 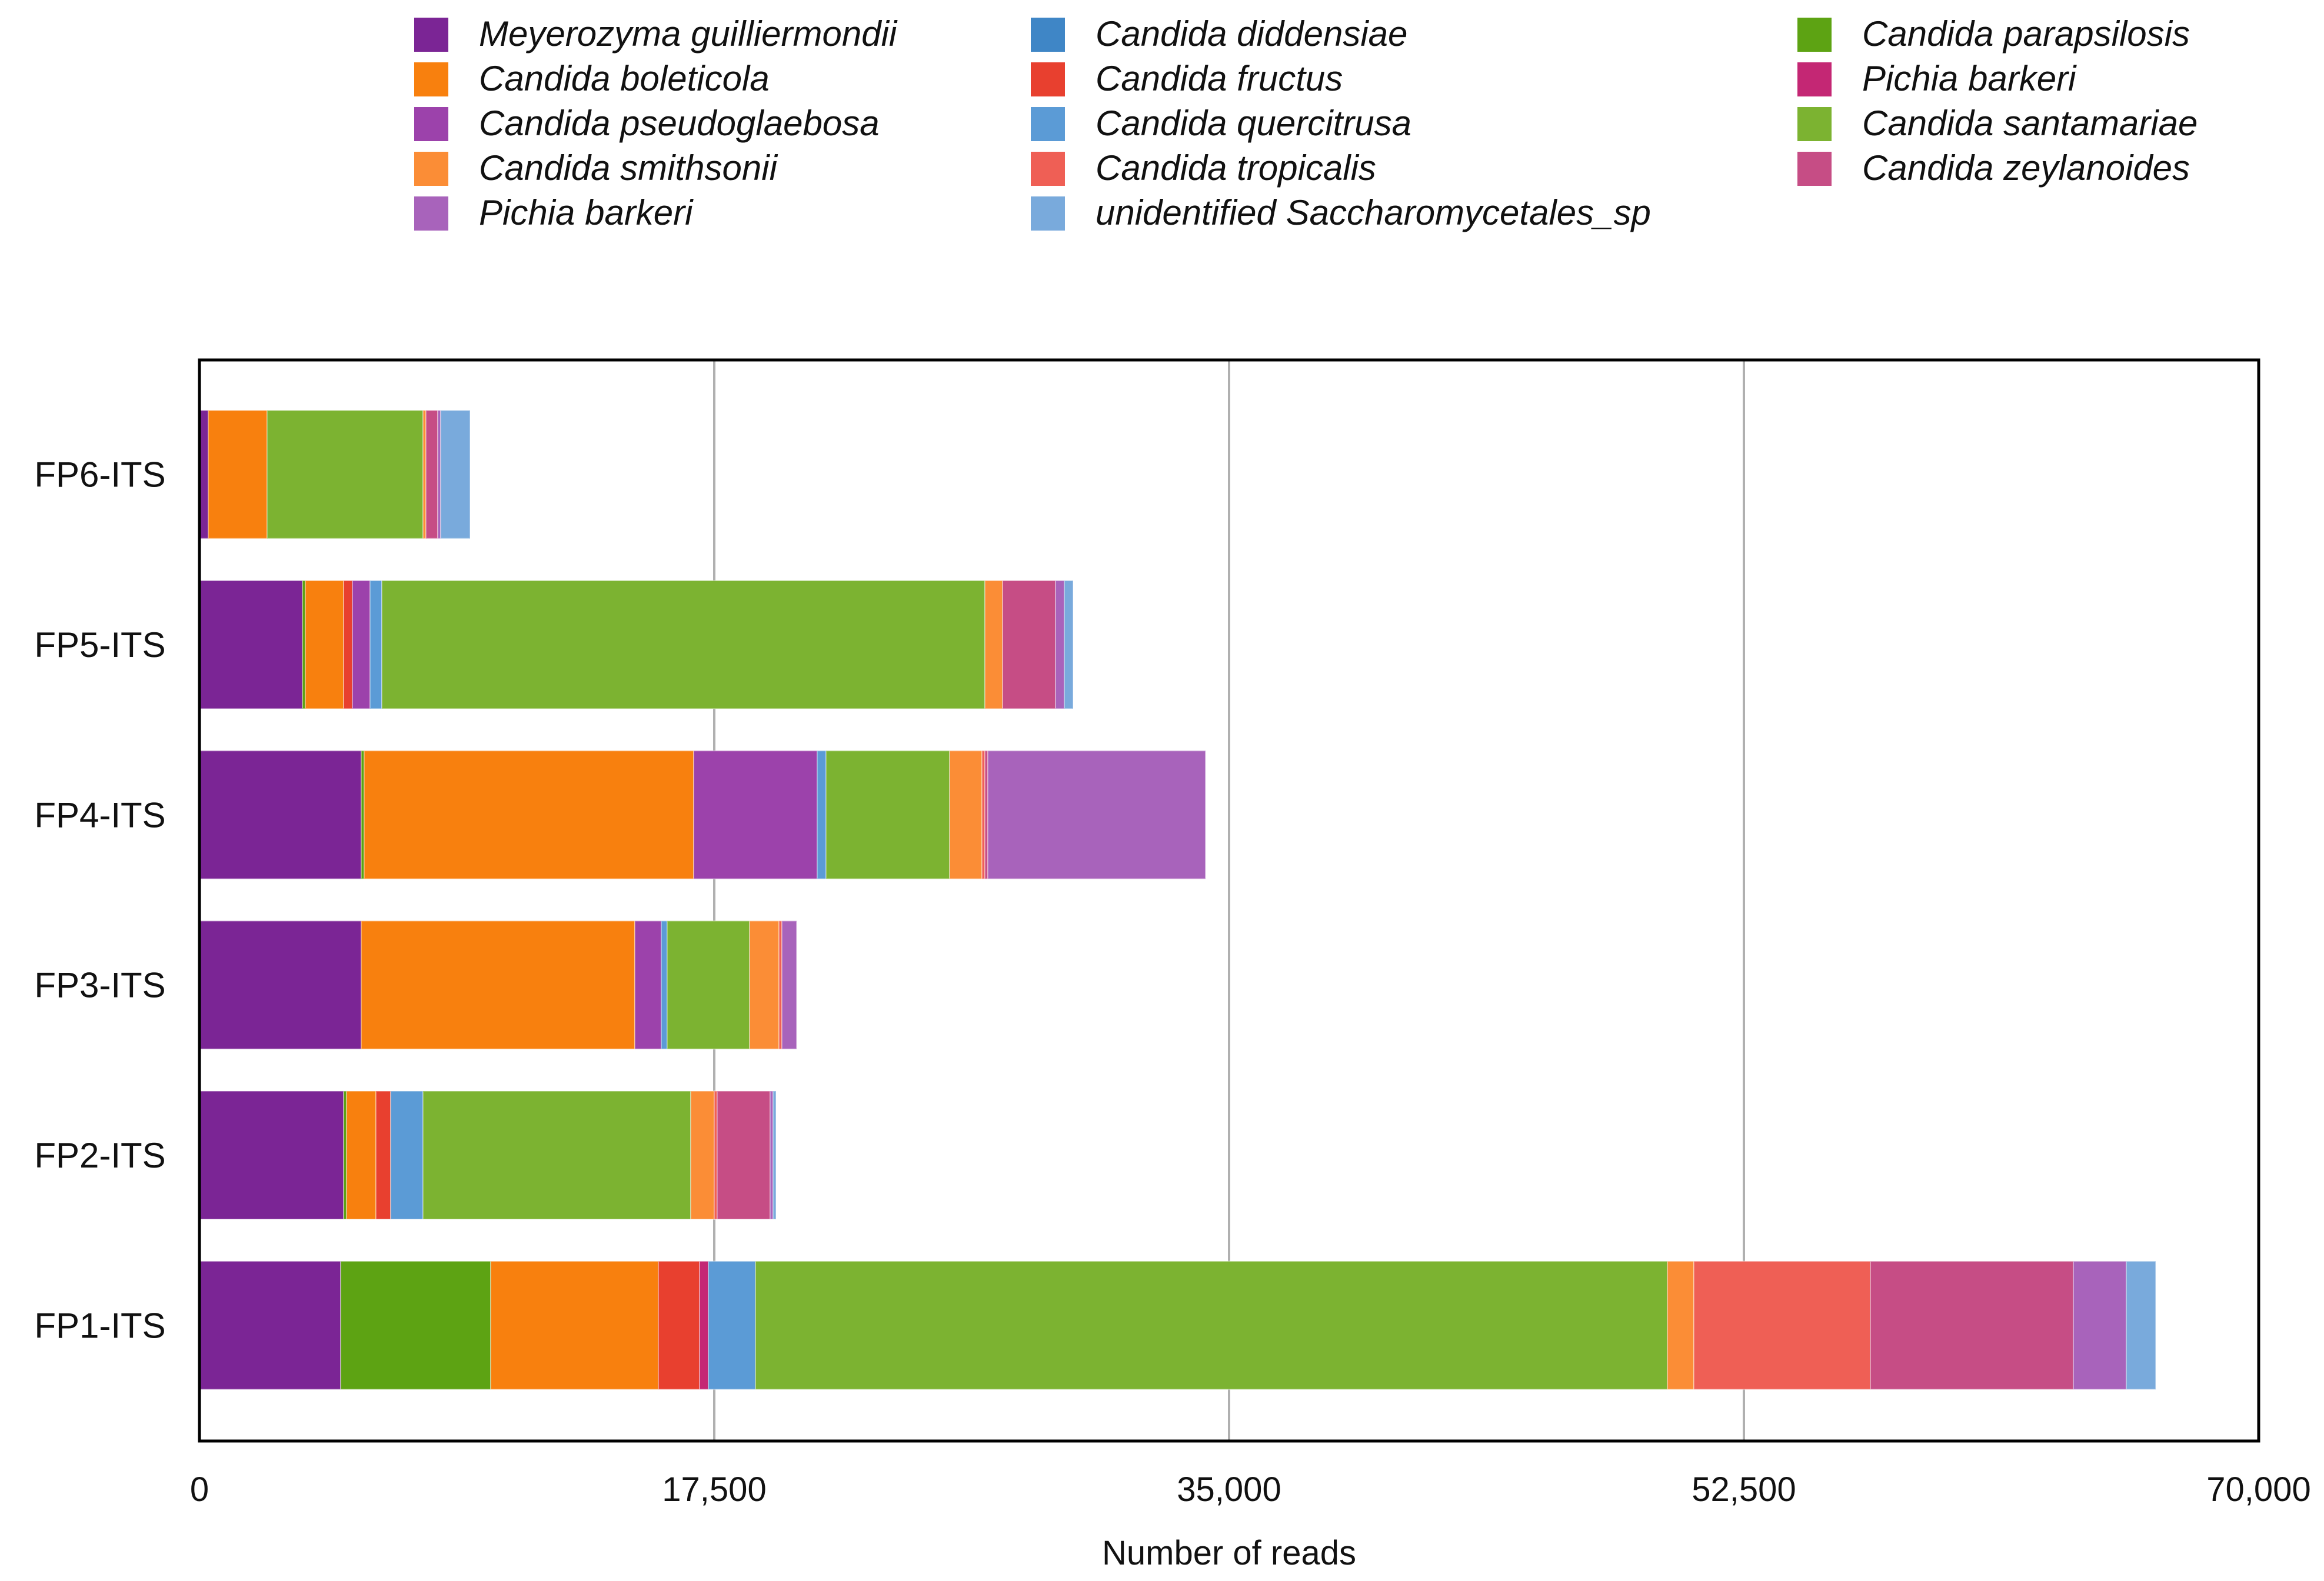 I want to click on legend-label: Candida pseudoglaebosa, so click(x=680, y=124).